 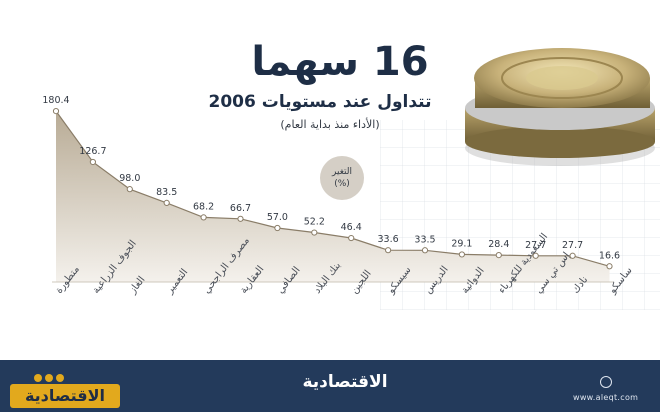 I want to click on footer-logo-left: الاقتصادية, so click(x=65, y=396).